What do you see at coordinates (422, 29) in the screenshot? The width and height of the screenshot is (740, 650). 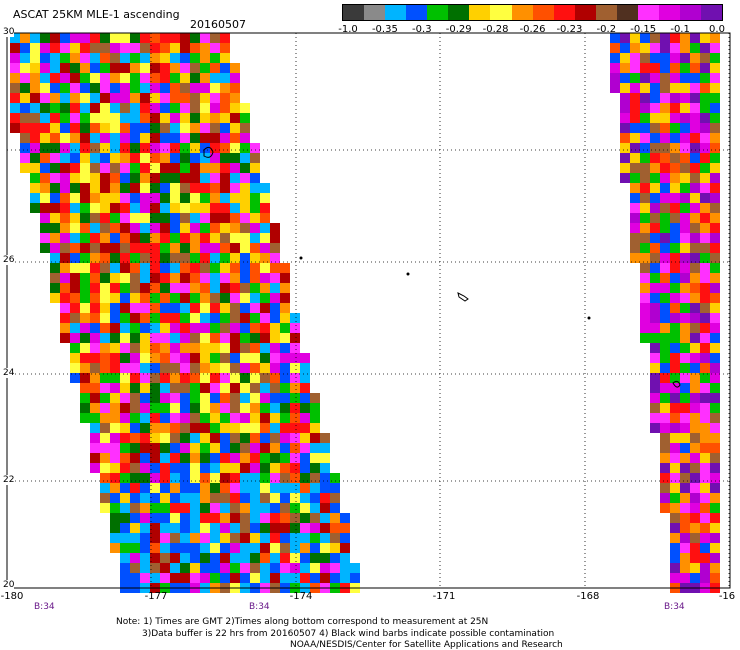 I see `colorbar-tick: -0.3` at bounding box center [422, 29].